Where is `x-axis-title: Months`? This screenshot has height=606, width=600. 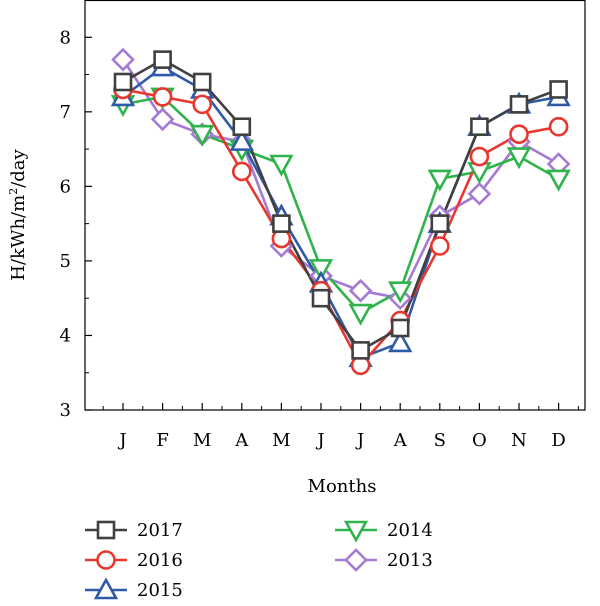 x-axis-title: Months is located at coordinates (342, 486).